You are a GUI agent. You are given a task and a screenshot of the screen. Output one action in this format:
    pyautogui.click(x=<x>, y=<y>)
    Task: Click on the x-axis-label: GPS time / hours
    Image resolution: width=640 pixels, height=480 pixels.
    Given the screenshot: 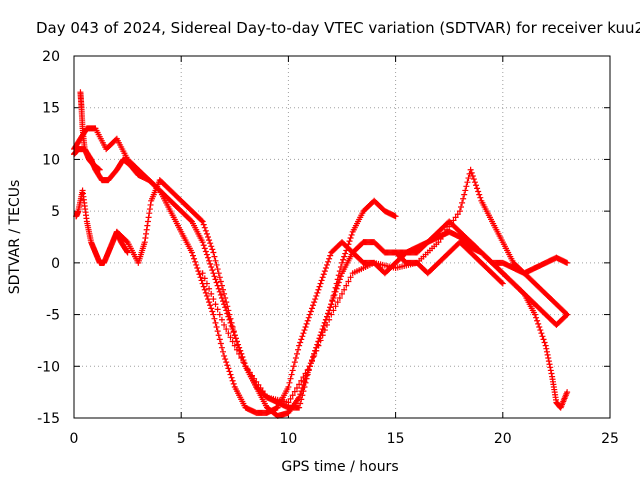 What is the action you would take?
    pyautogui.click(x=339, y=467)
    